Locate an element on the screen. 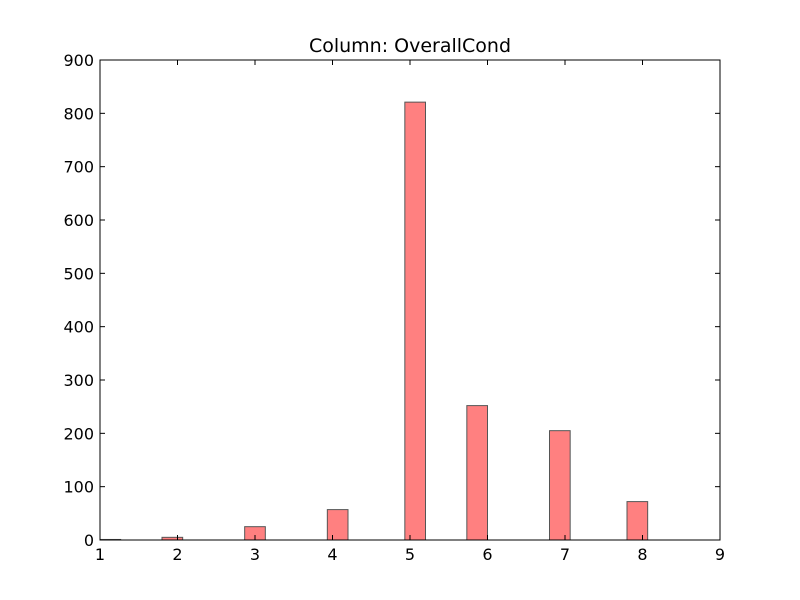 Image resolution: width=800 pixels, height=600 pixels. y-tick-label: 800 is located at coordinates (78, 113).